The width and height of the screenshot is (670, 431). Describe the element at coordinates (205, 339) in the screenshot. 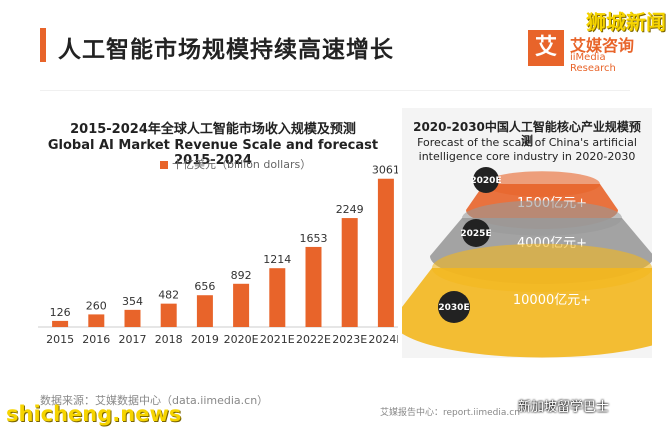

I see `x-tick-label: 2019` at that location.